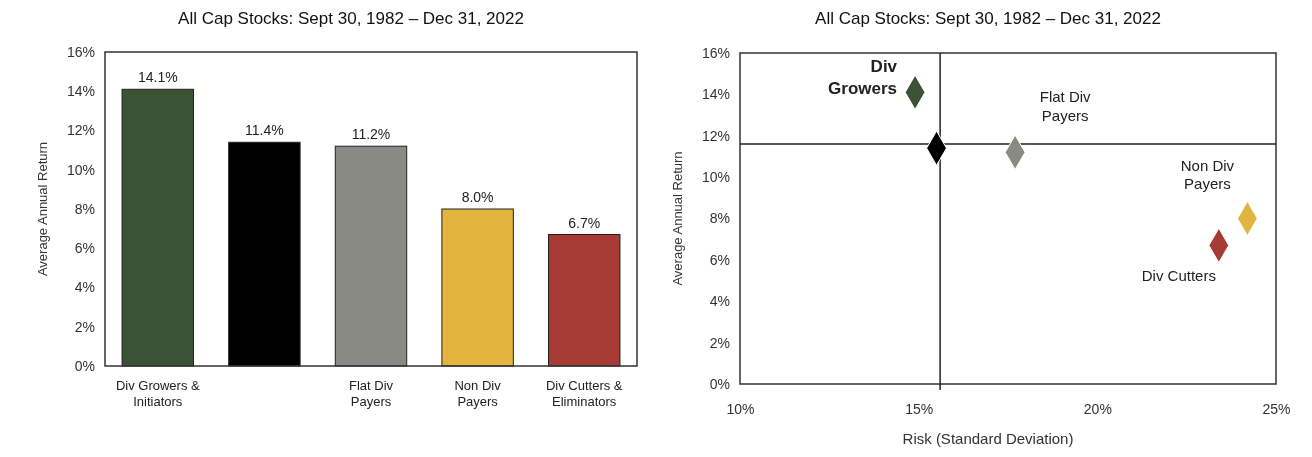 The width and height of the screenshot is (1312, 457). Describe the element at coordinates (863, 77) in the screenshot. I see `series-label: Div Growers` at that location.